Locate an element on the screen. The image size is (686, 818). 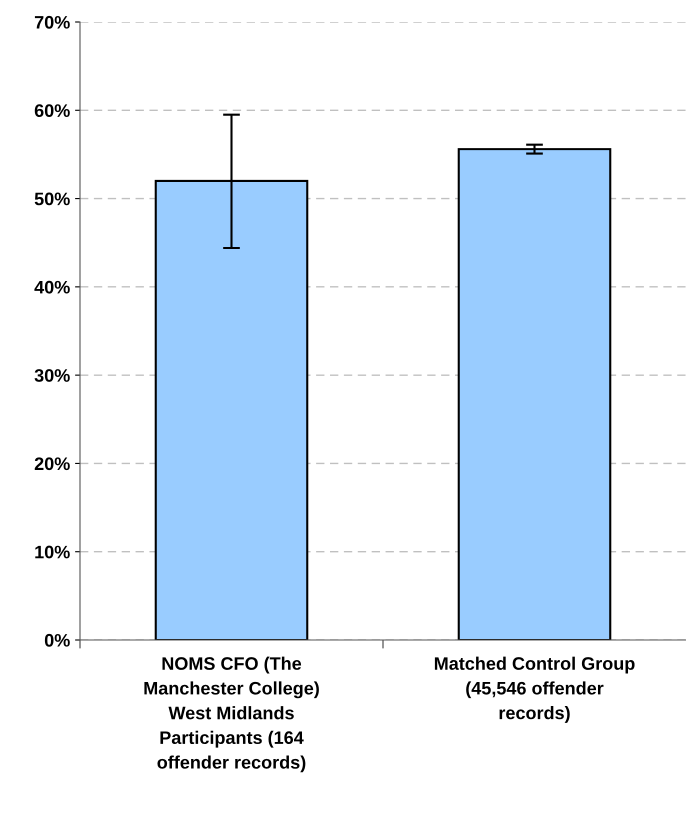
y-tick-label: 50% is located at coordinates (52, 199).